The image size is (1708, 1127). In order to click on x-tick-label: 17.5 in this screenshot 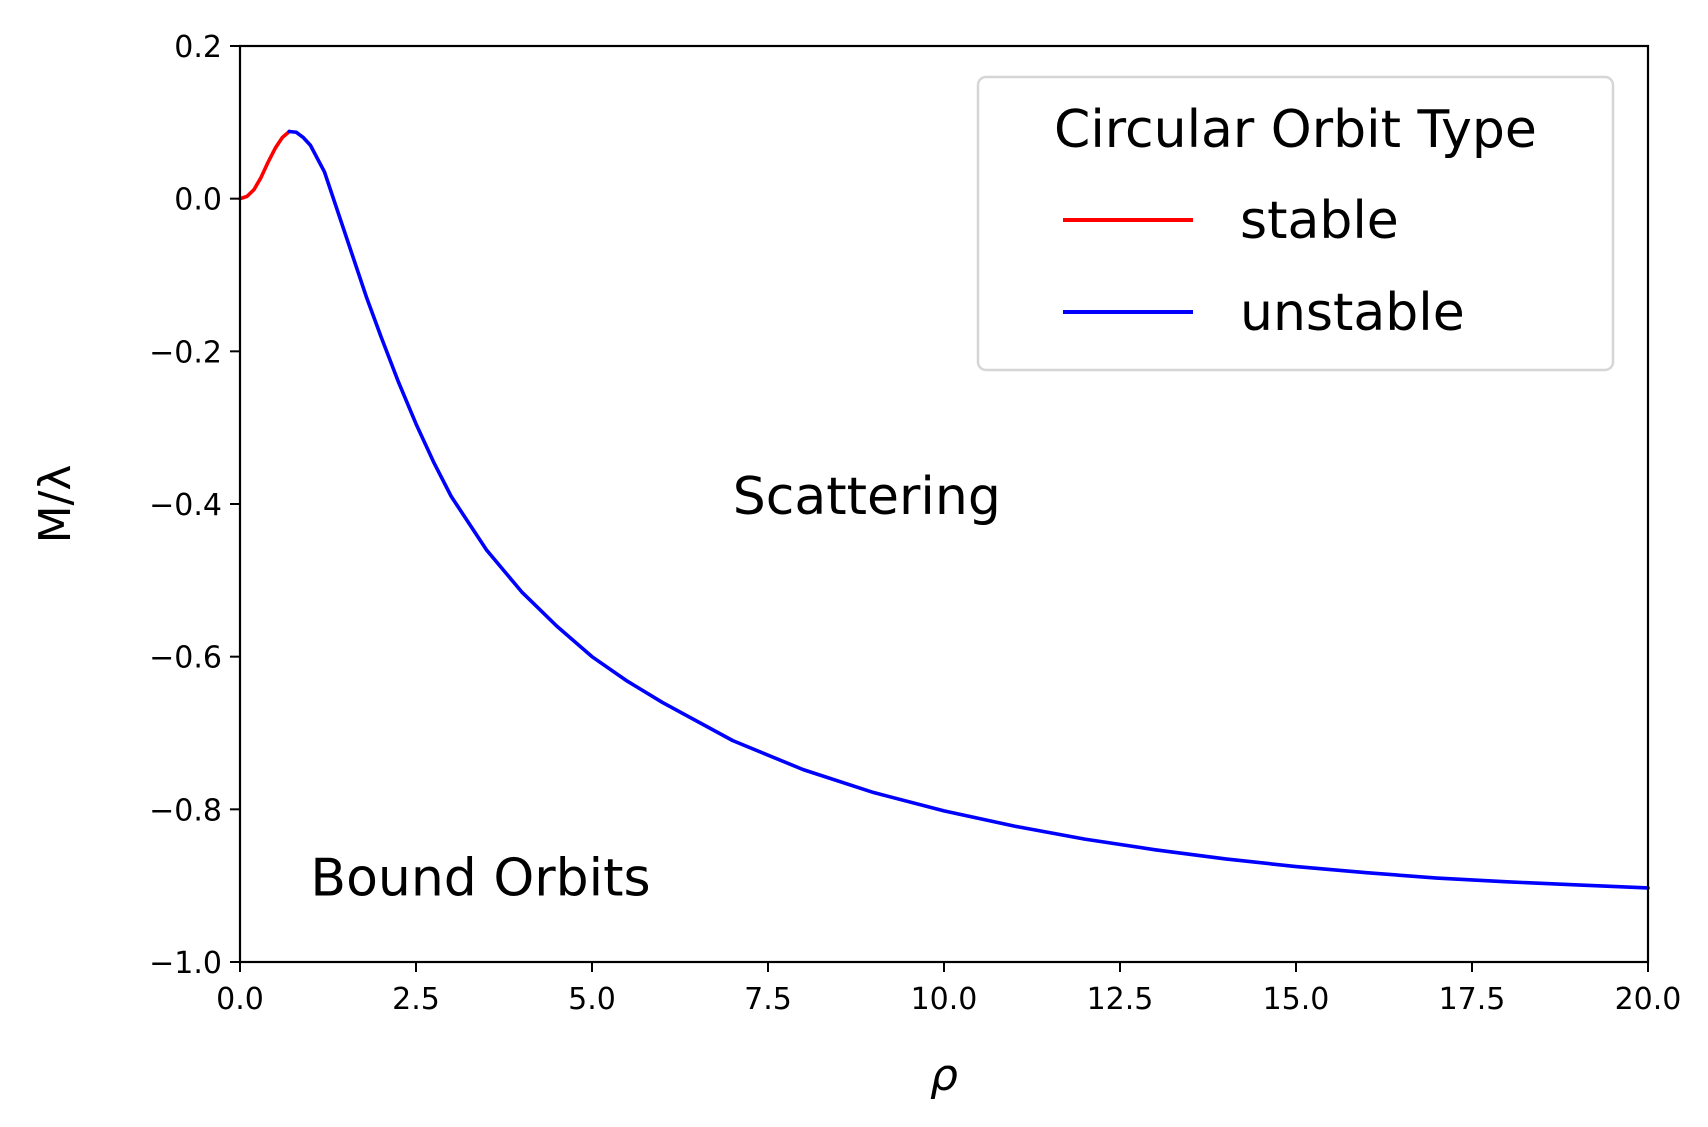, I will do `click(1472, 999)`.